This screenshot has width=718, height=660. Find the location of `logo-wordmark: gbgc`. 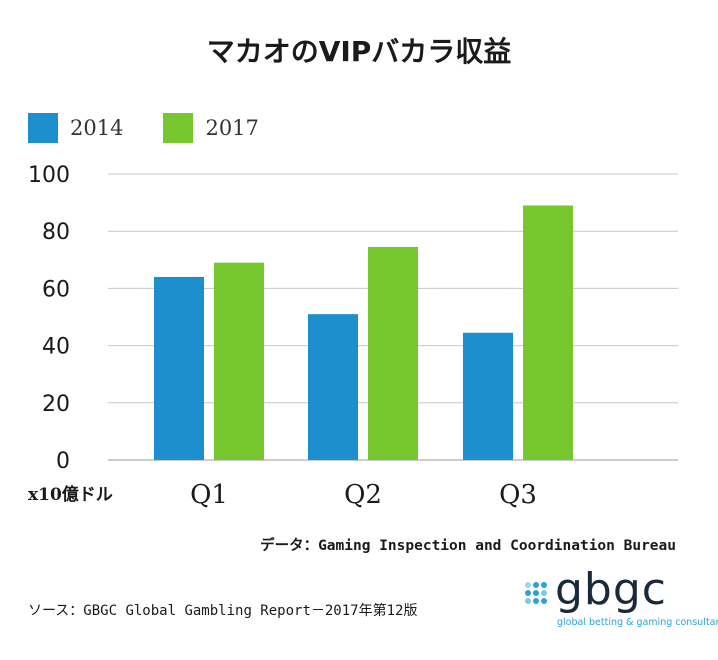

logo-wordmark: gbgc is located at coordinates (611, 589).